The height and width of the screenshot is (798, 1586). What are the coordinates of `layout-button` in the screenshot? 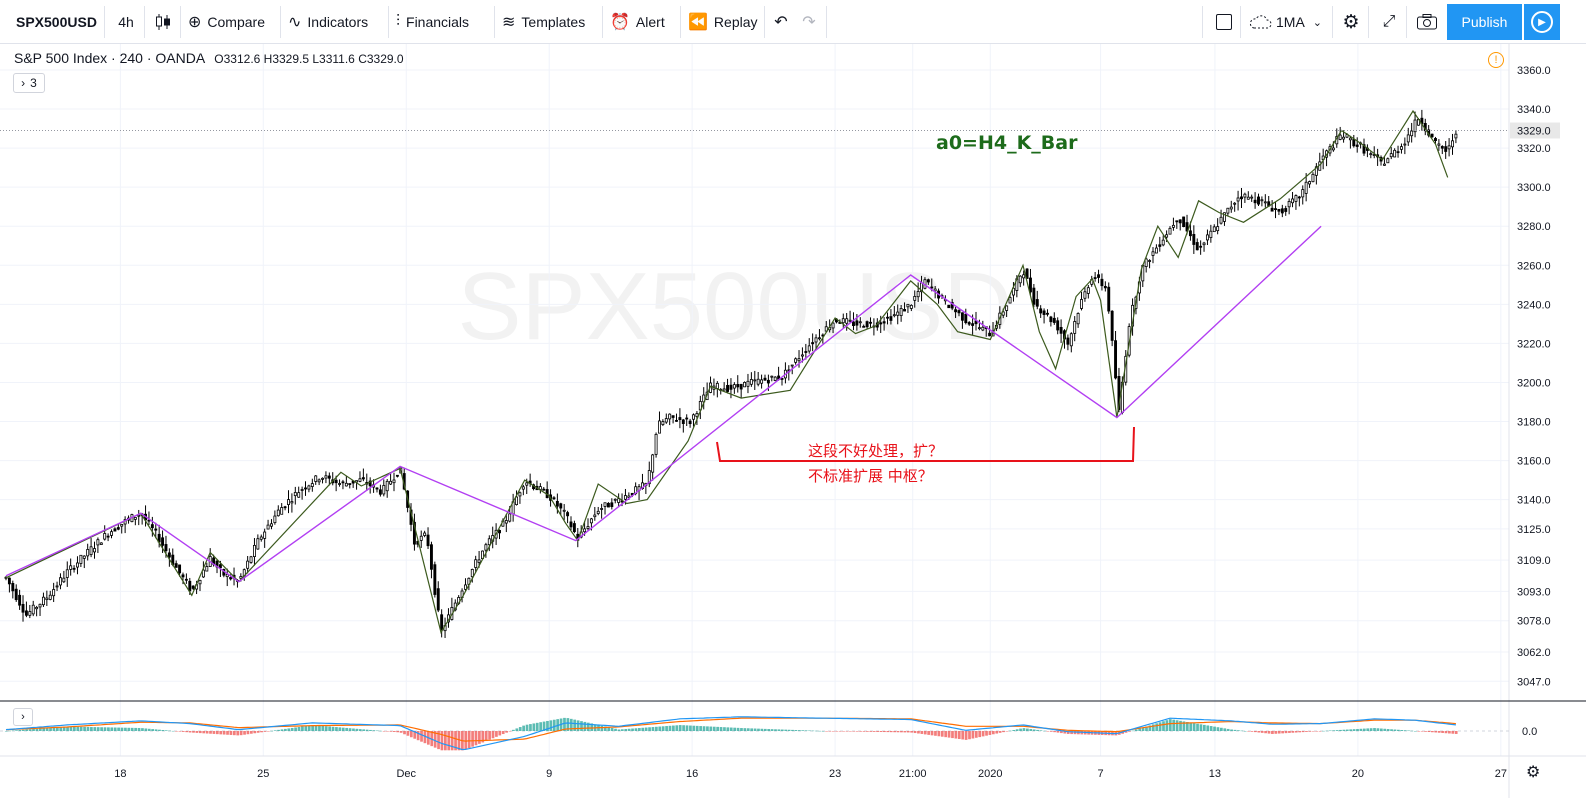 It's located at (1224, 22).